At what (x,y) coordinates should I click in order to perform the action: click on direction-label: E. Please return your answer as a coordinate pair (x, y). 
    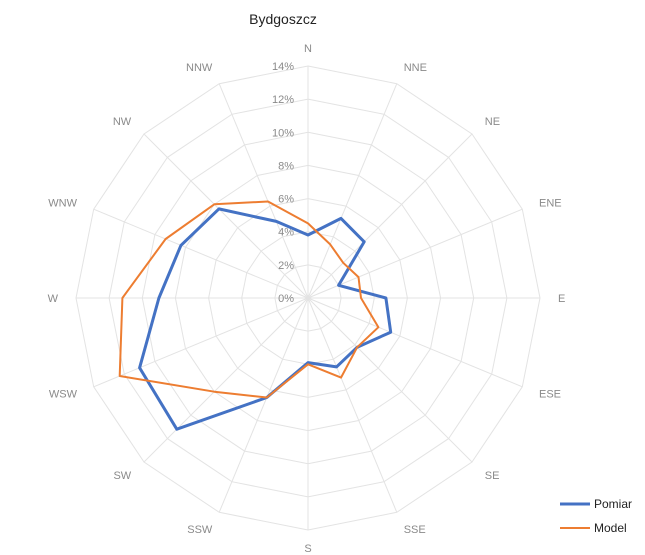
    Looking at the image, I should click on (561, 299).